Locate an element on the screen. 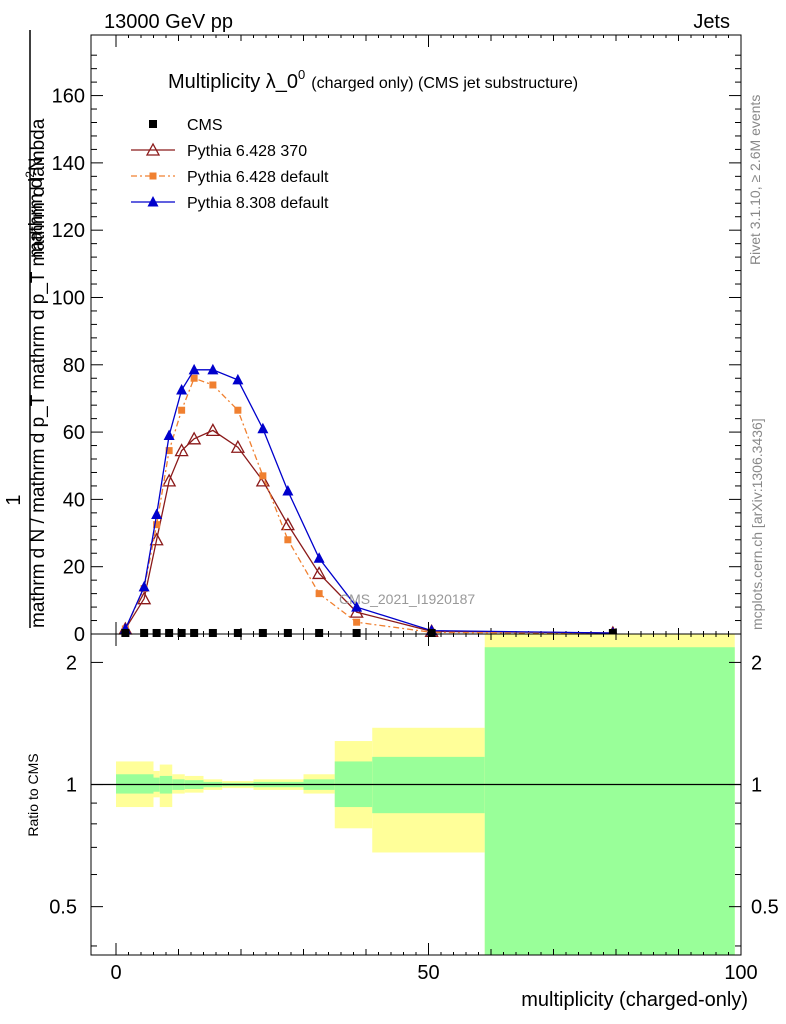 This screenshot has height=1024, width=786. analysis-tag: CMS_2021_I1920187 is located at coordinates (407, 599).